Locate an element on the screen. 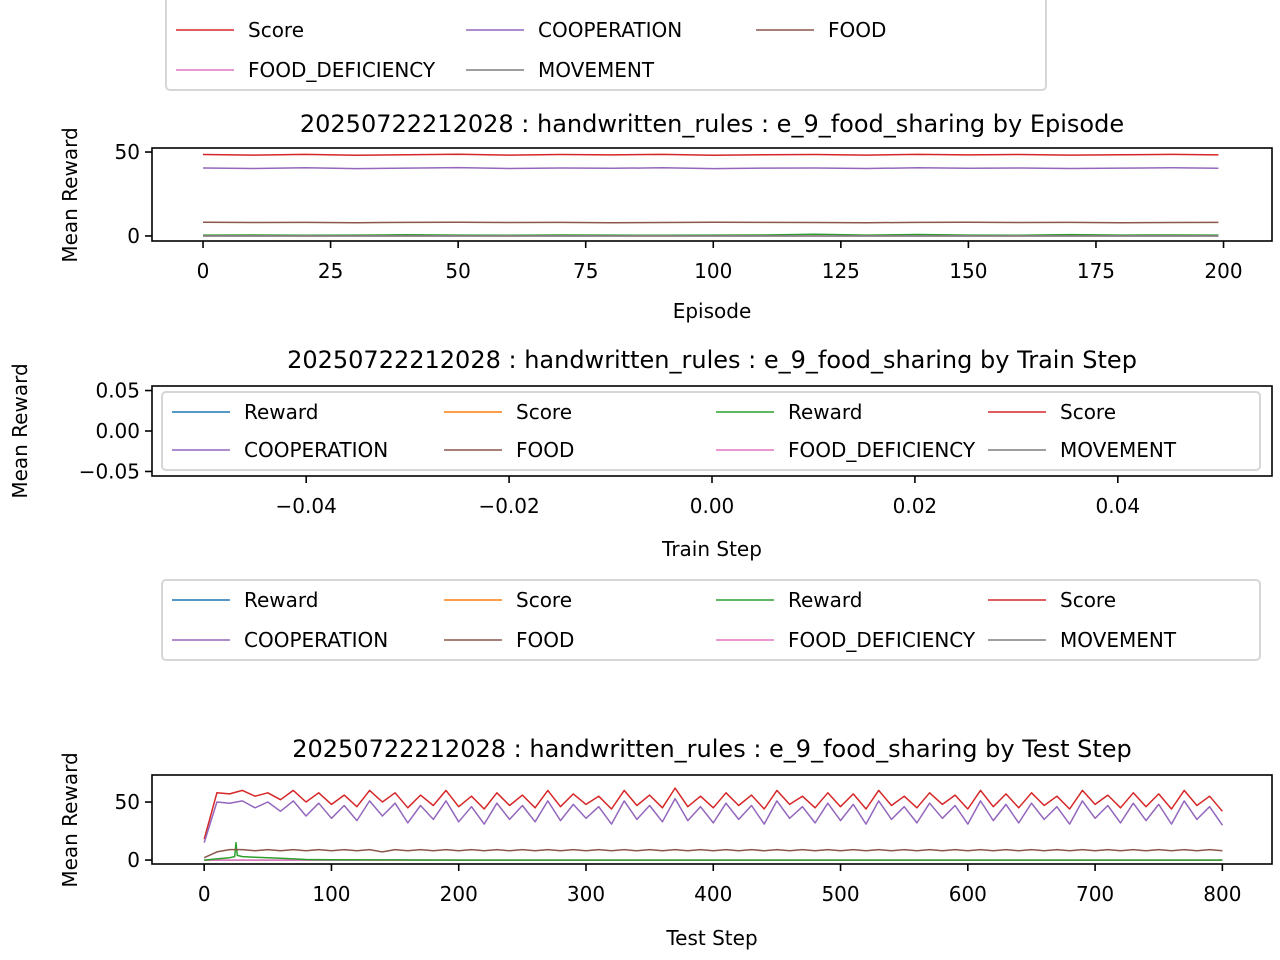 This screenshot has width=1280, height=960. episode-legend-item: Score is located at coordinates (240, 30).